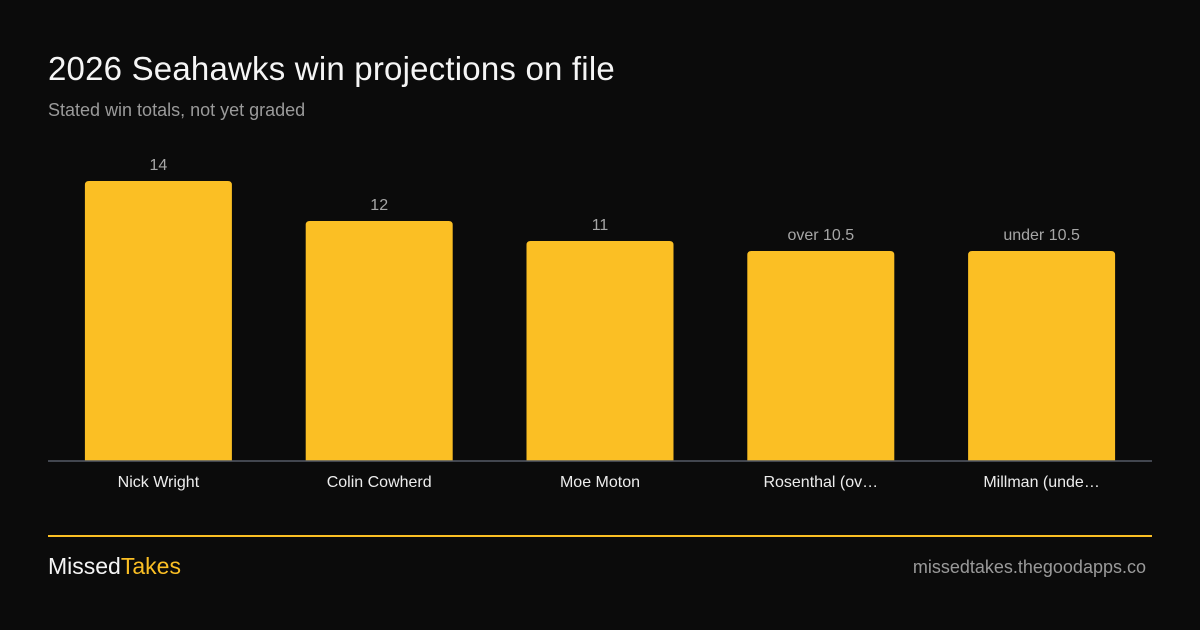  What do you see at coordinates (600, 536) in the screenshot?
I see `footer-divider` at bounding box center [600, 536].